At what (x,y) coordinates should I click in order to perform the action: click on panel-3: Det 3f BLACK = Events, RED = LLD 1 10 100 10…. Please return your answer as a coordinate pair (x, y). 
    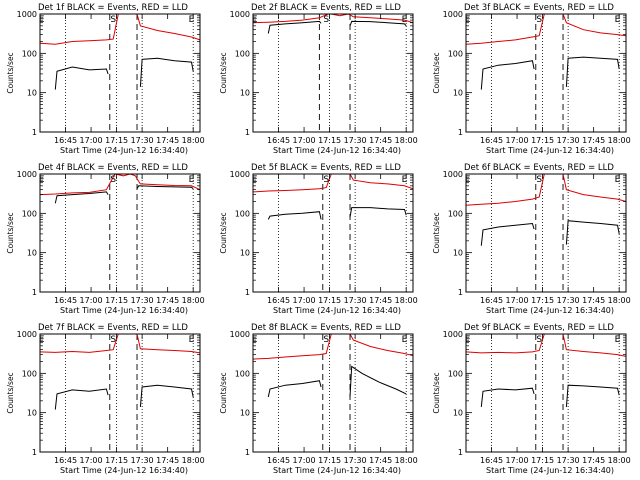
    Looking at the image, I should click on (531, 79).